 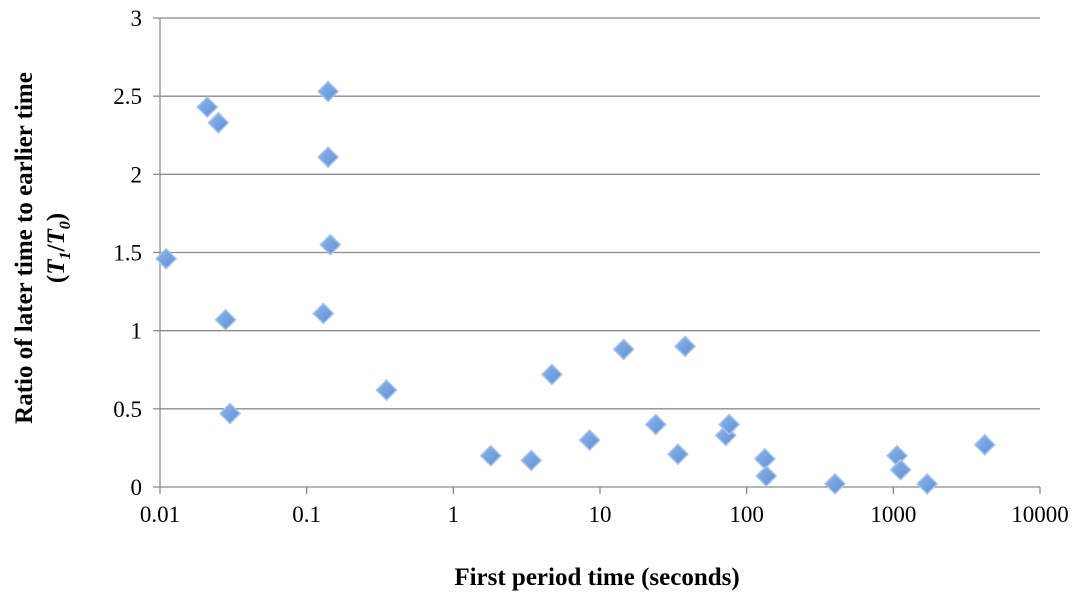 What do you see at coordinates (137, 18) in the screenshot?
I see `y-tick-label: 3` at bounding box center [137, 18].